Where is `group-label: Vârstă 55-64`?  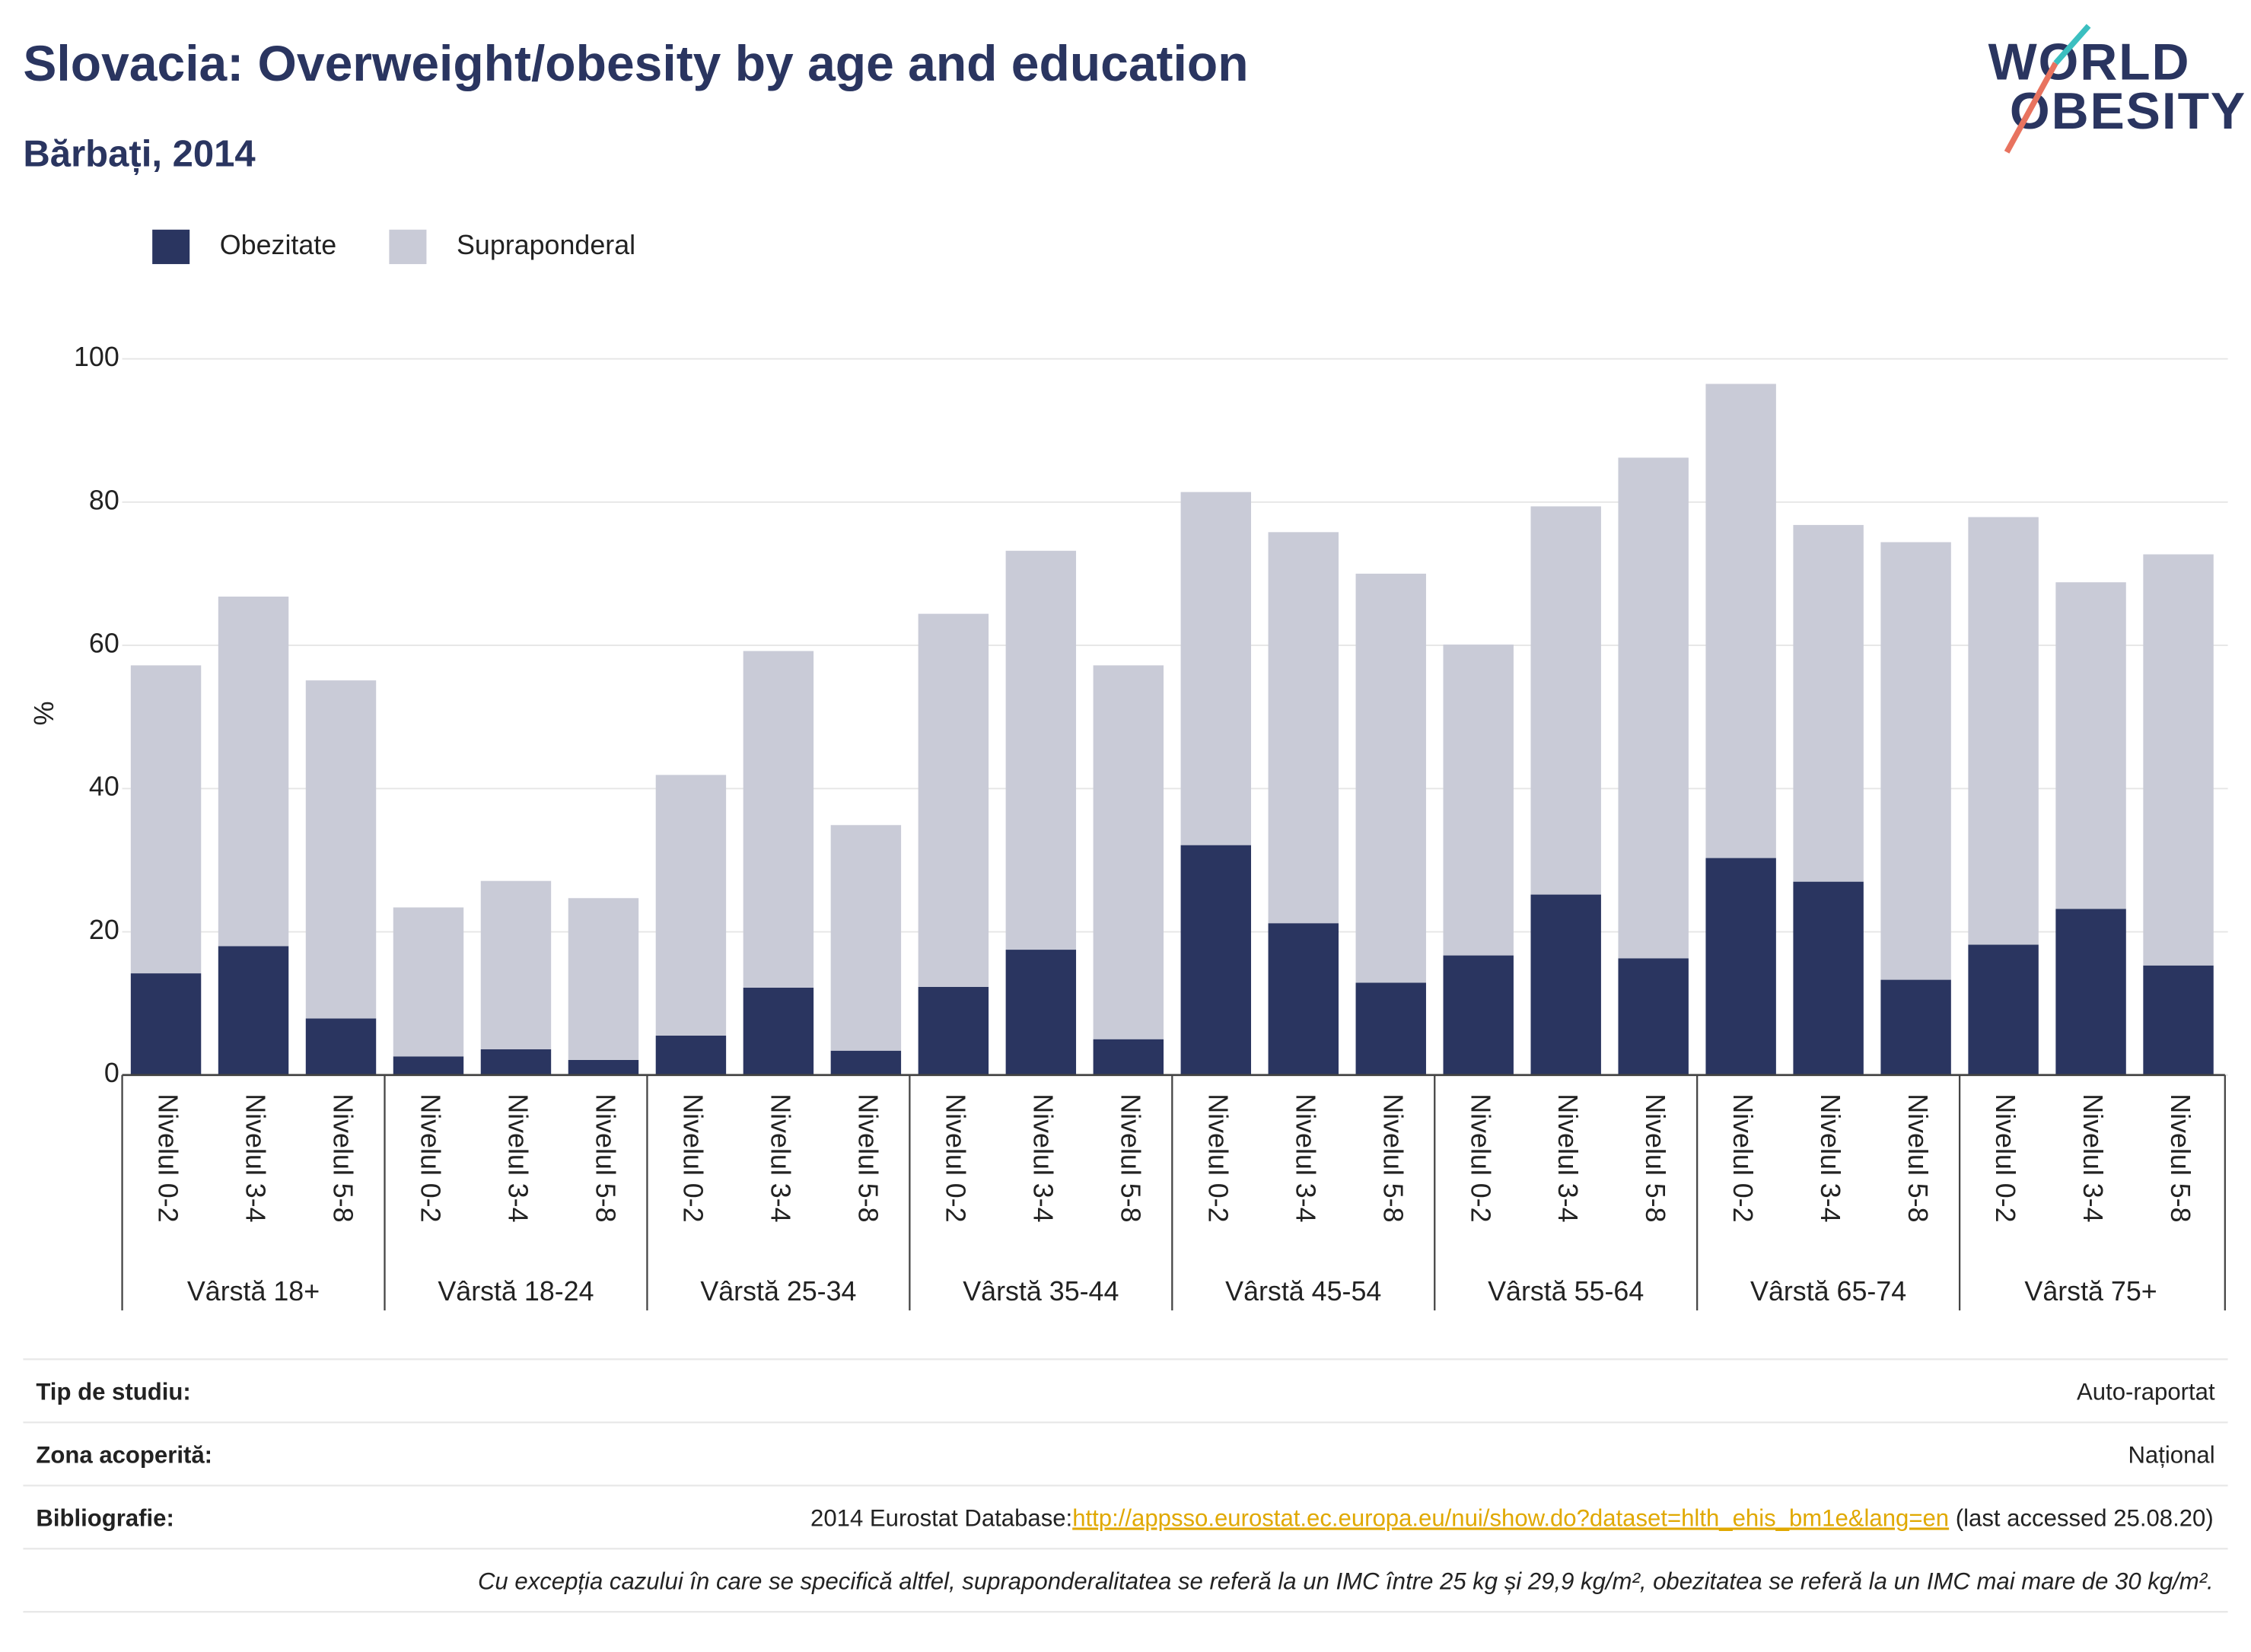
group-label: Vârstă 55-64 is located at coordinates (1566, 1291).